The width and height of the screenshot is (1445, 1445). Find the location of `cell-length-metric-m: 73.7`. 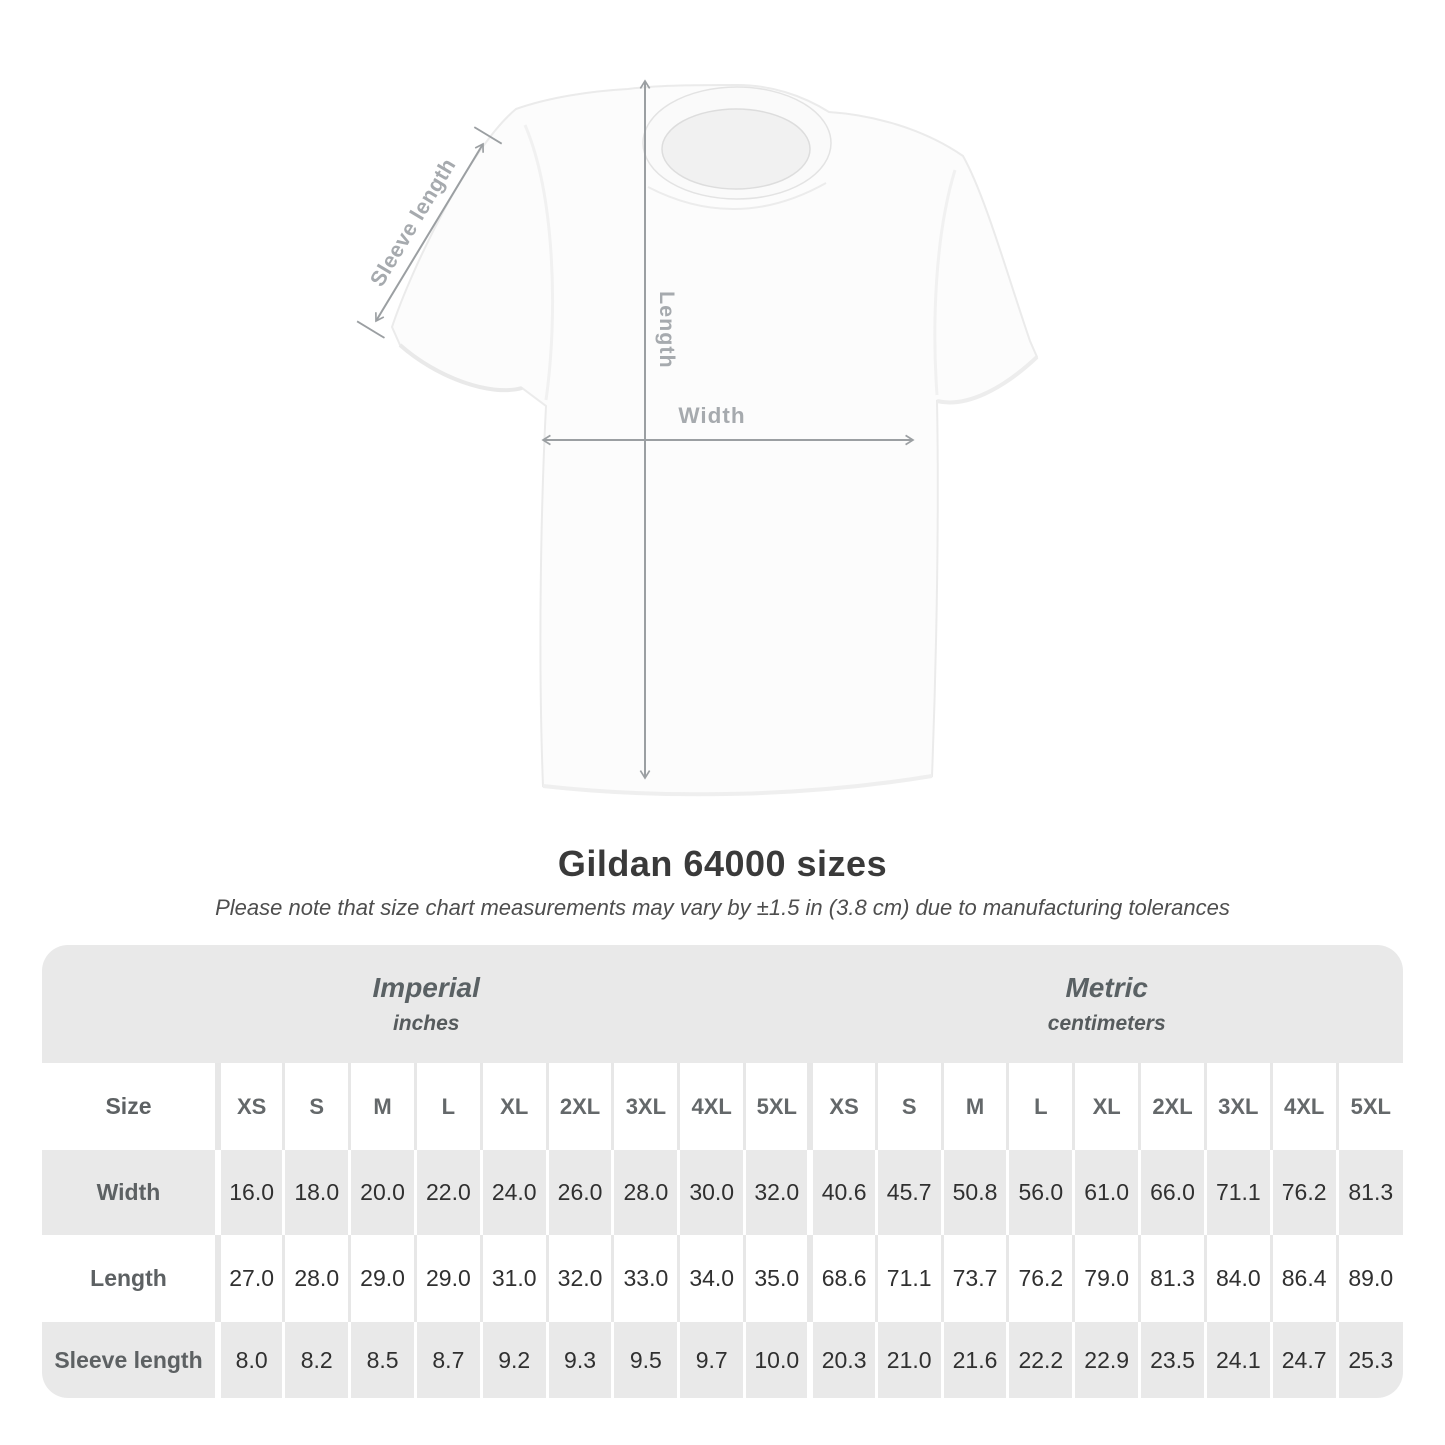

cell-length-metric-m: 73.7 is located at coordinates (974, 1278).